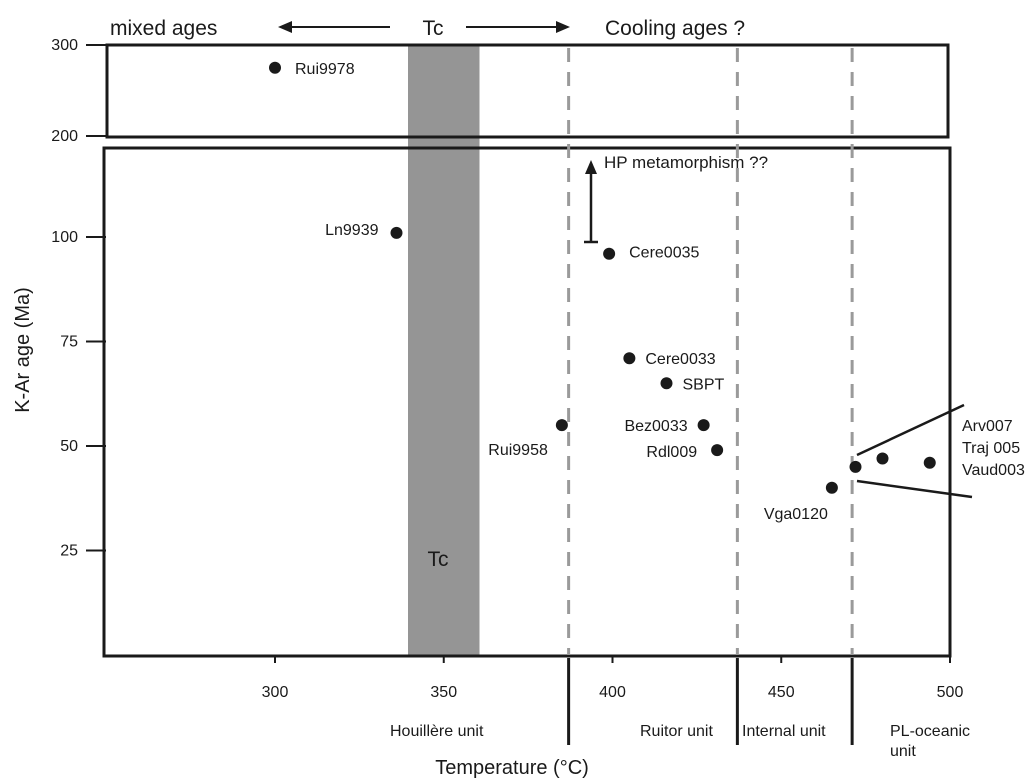 This screenshot has width=1034, height=780. What do you see at coordinates (991, 448) in the screenshot?
I see `grouped-label-traj005: Traj 005` at bounding box center [991, 448].